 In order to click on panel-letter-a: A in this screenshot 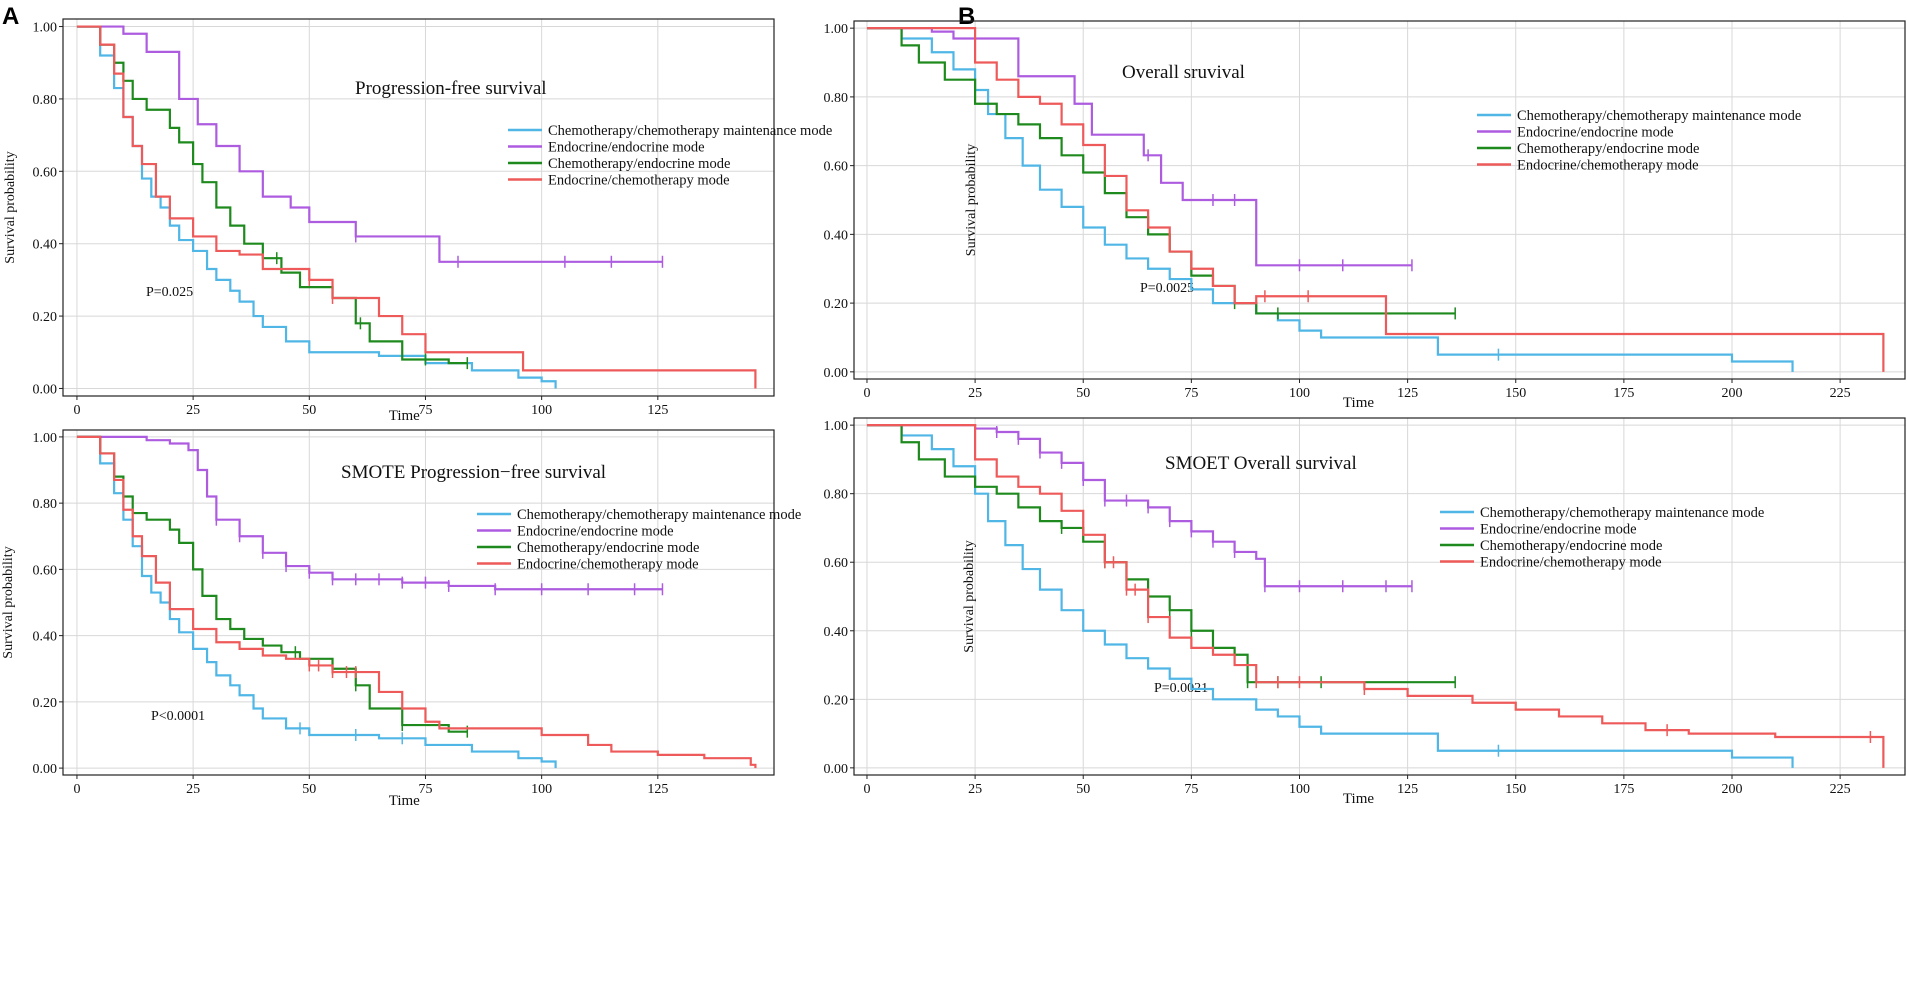, I will do `click(10, 16)`.